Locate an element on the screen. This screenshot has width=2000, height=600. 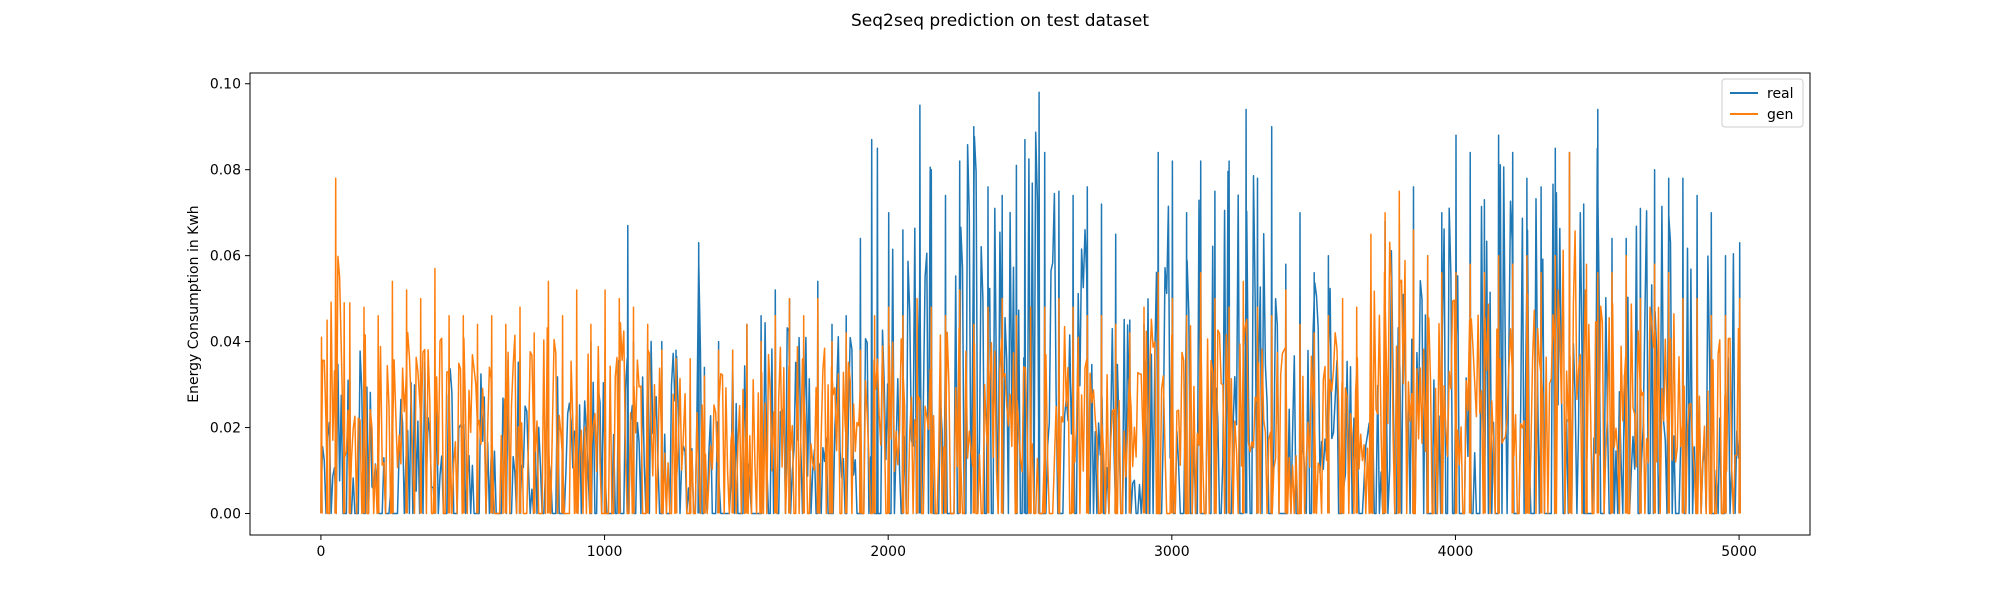
legend-label-gen: gen is located at coordinates (1780, 115).